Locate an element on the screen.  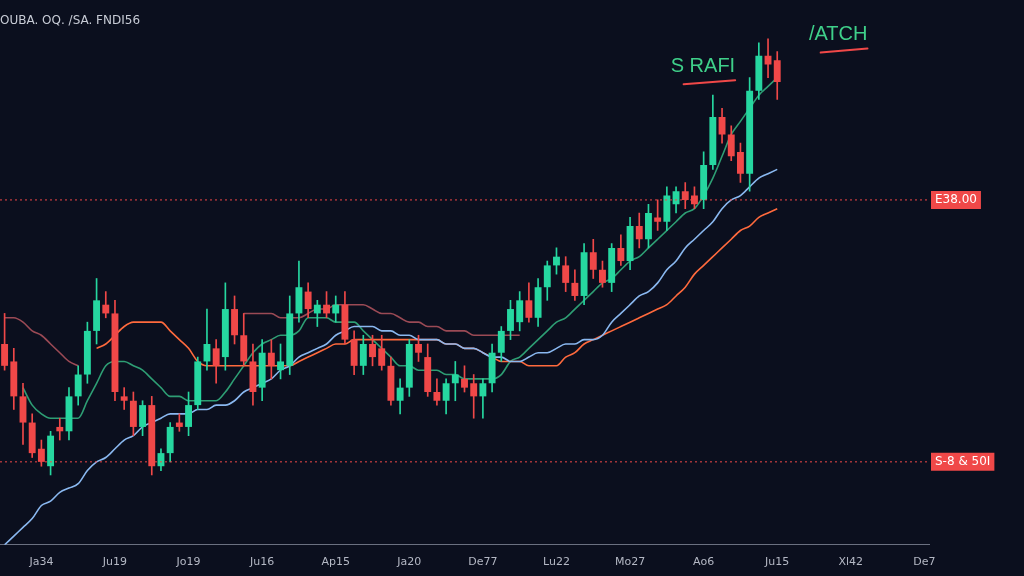
x-tick-label: Ja20 is located at coordinates (409, 562).